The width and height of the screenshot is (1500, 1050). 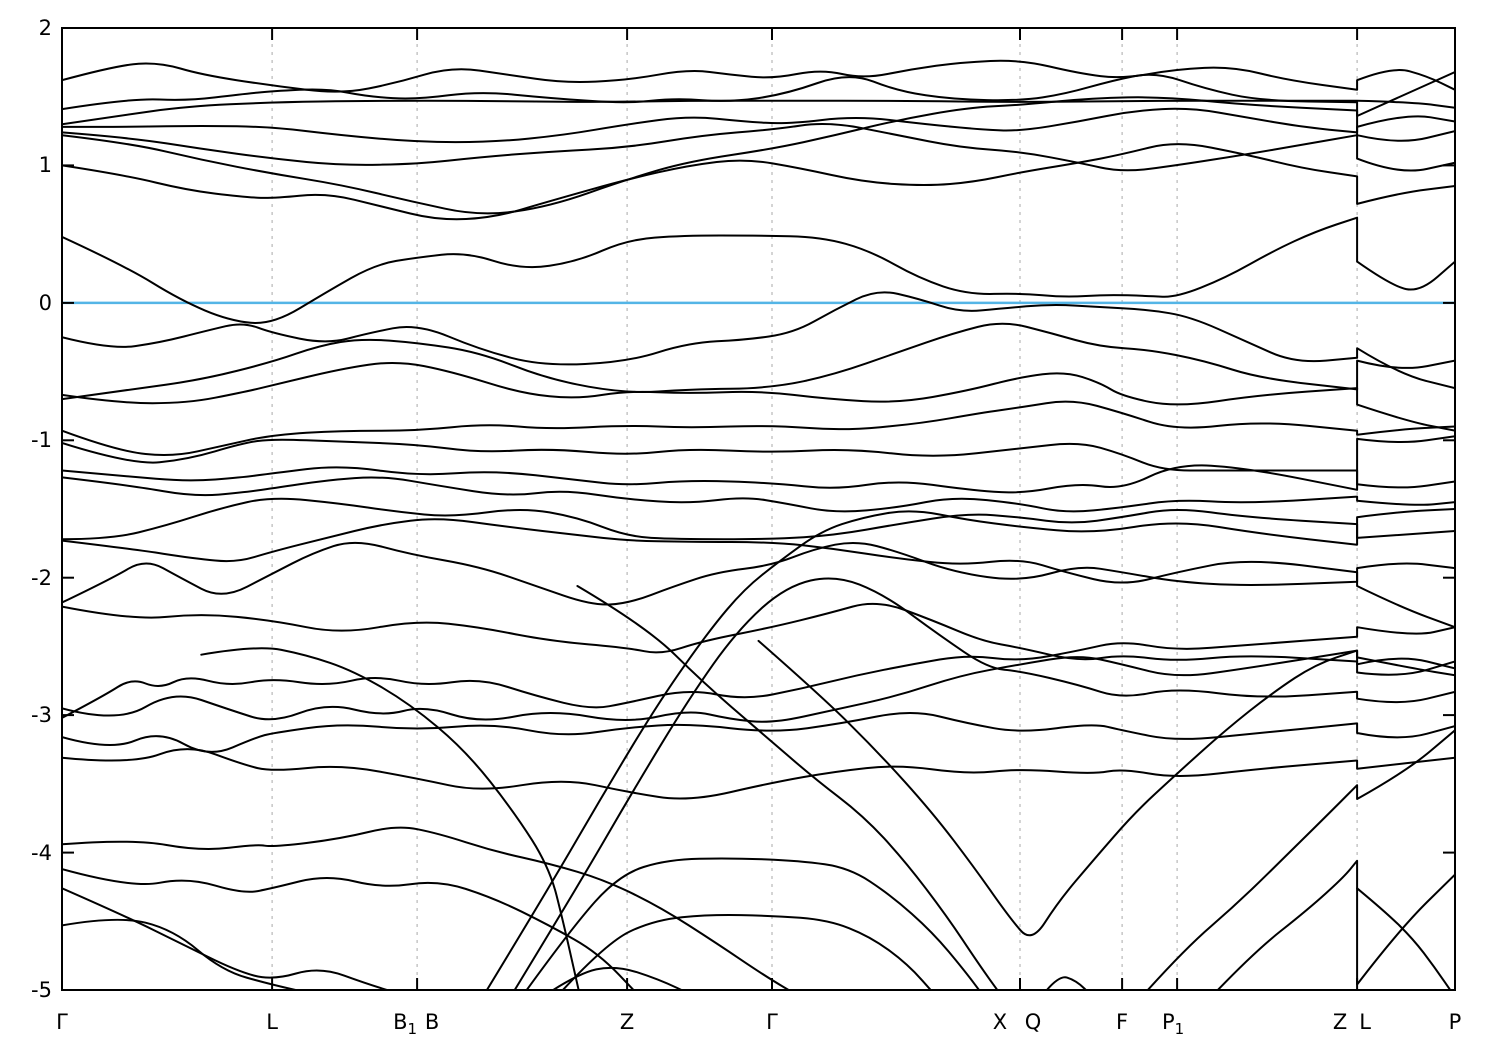 I want to click on y-tick-label--1: -1, so click(x=41, y=440).